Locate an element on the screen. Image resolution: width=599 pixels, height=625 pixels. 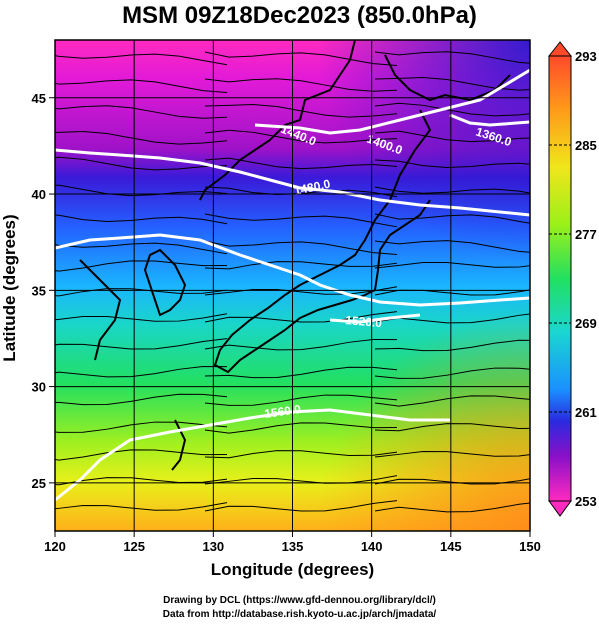
colorbar-tick-label: 269 is located at coordinates (586, 323).